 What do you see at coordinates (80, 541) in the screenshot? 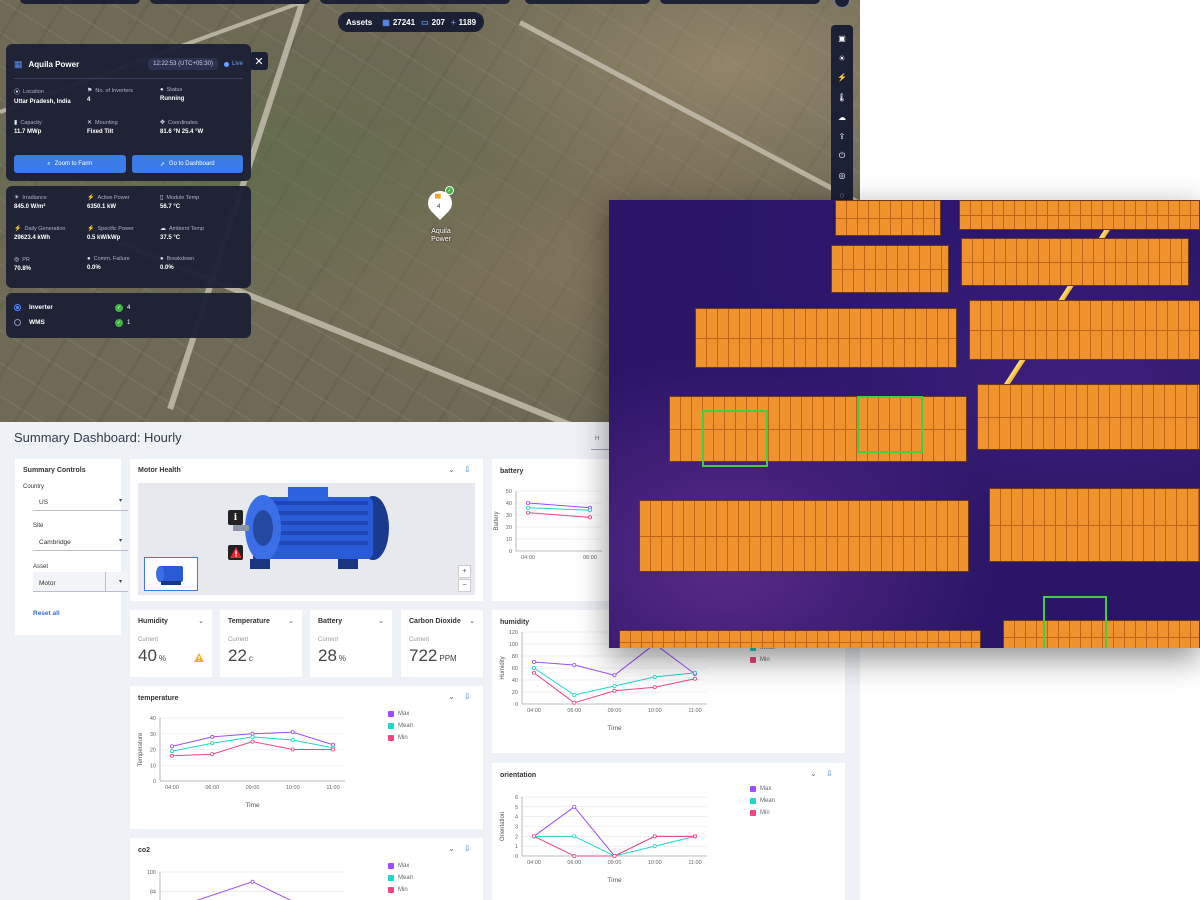
I see `site-select: Cambridge ▾` at bounding box center [80, 541].